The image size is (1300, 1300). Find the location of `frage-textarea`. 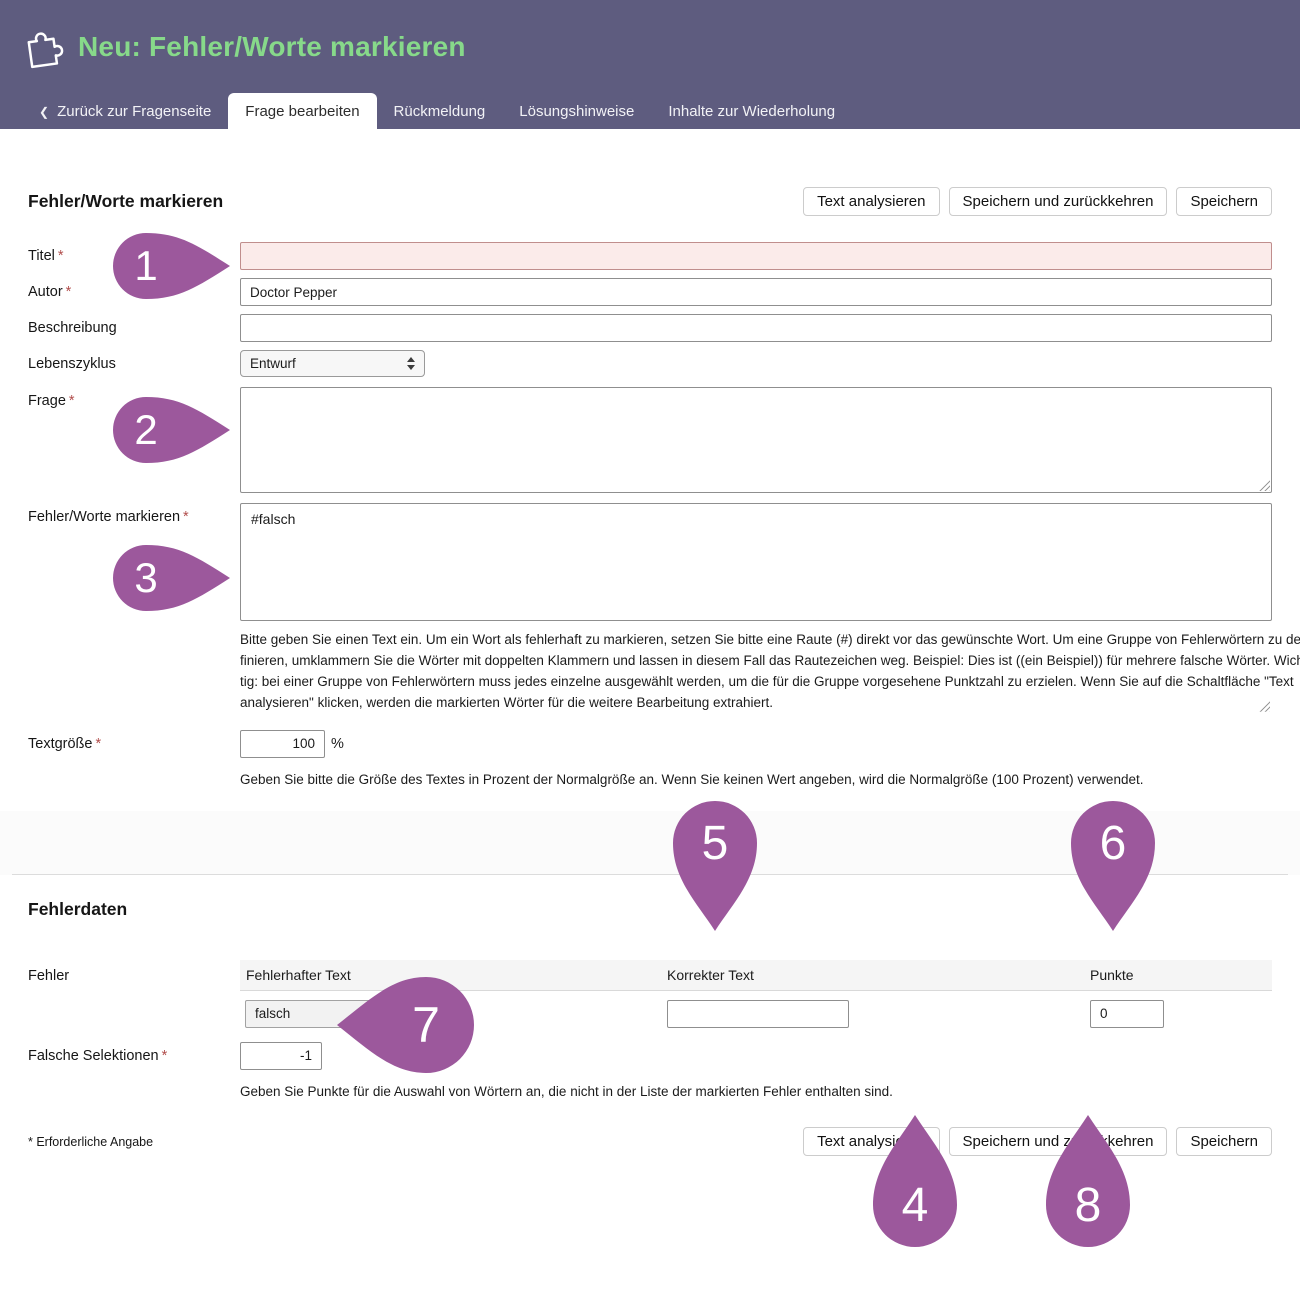

frage-textarea is located at coordinates (756, 440).